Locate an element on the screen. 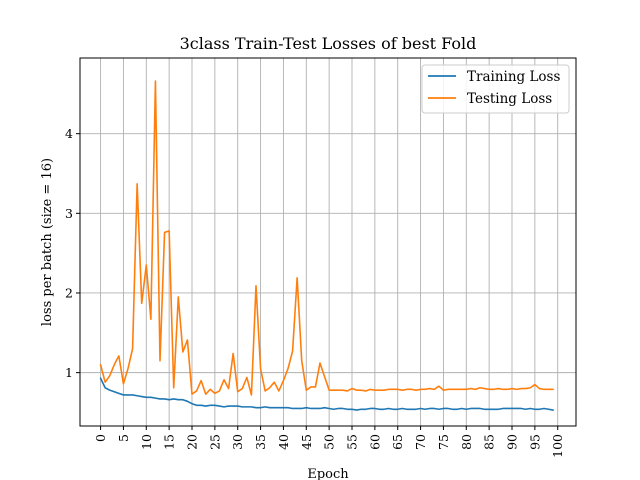  legend-label-training: Training Loss is located at coordinates (513, 77).